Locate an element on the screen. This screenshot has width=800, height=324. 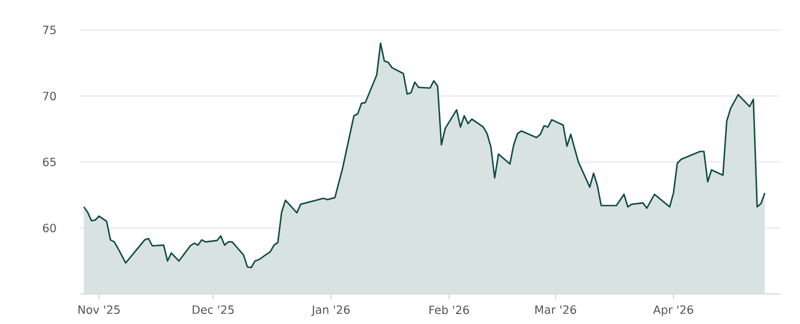
y-tick-label: 60 is located at coordinates (49, 228).